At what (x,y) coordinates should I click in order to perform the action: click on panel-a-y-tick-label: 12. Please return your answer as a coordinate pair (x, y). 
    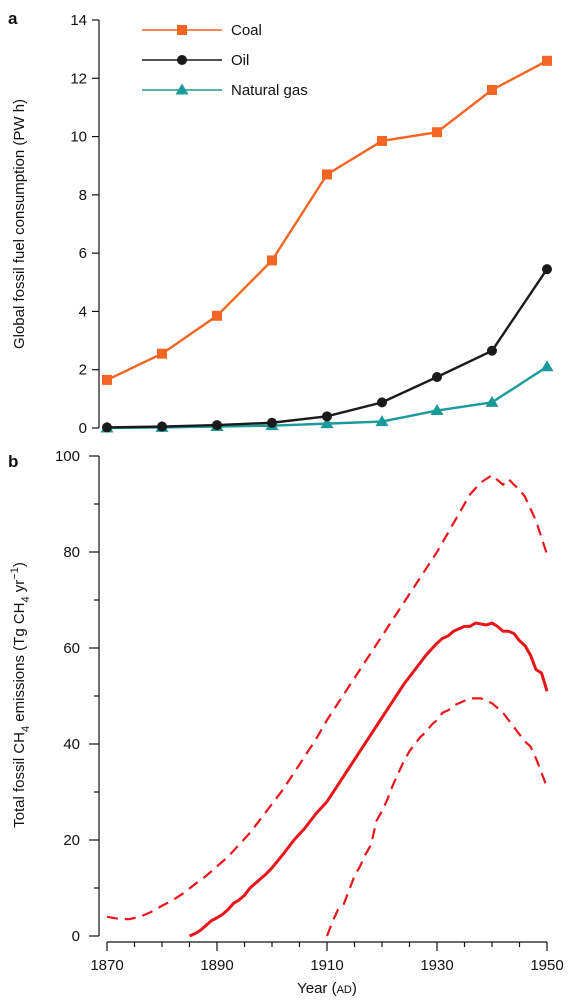
    Looking at the image, I should click on (78, 78).